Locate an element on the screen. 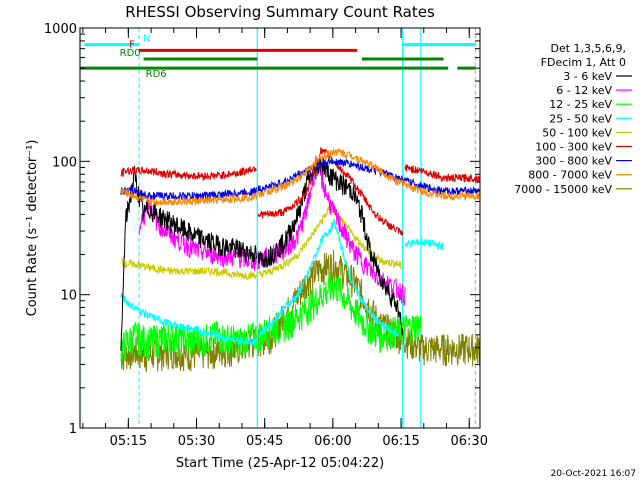 Image resolution: width=640 pixels, height=480 pixels. x-axis-label: Start Time (25-Apr-12 05:04:22) is located at coordinates (280, 463).